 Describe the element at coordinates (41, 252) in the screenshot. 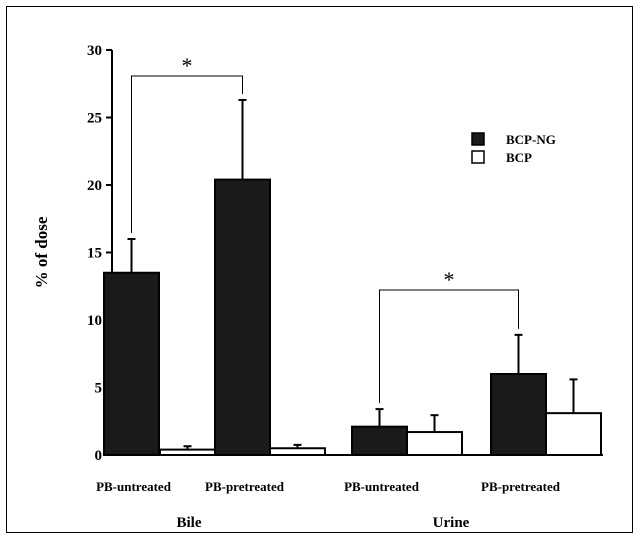

I see `y-axis-label: % of dose` at that location.